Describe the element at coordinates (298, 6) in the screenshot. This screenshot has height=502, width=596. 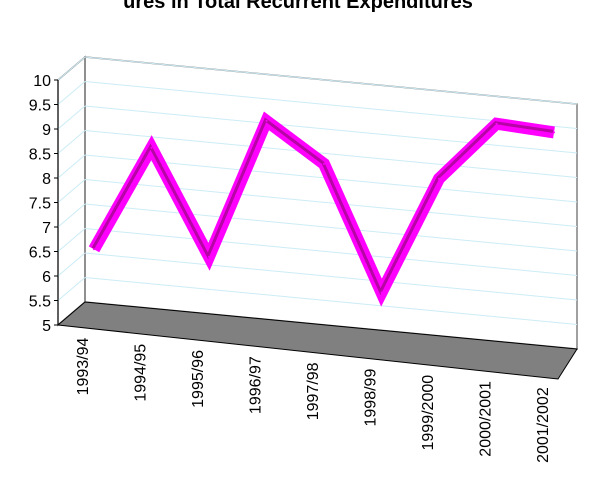
I see `chart-title: ures in Total Recurrent Expenditures` at that location.